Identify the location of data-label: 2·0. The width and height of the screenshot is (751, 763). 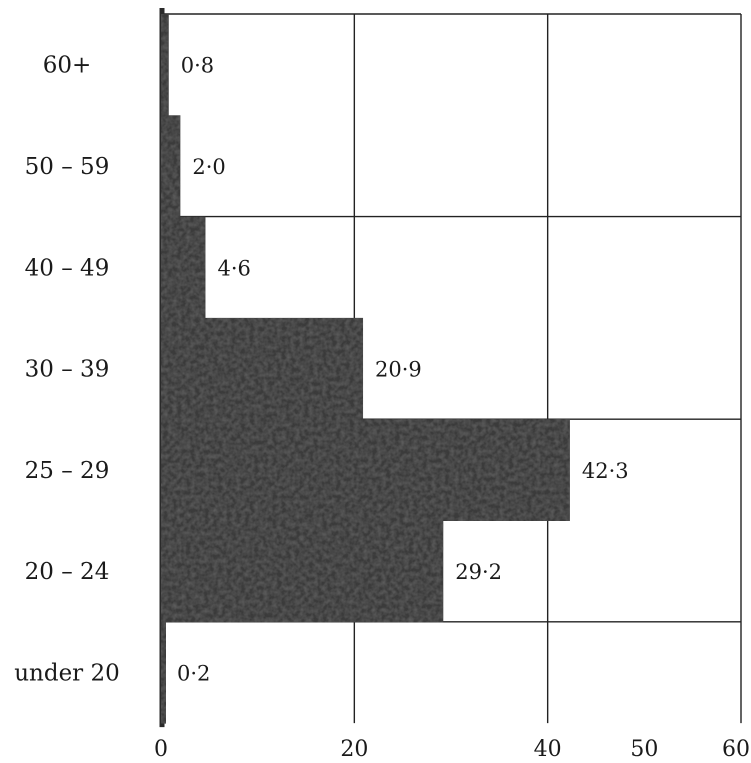
(208, 167).